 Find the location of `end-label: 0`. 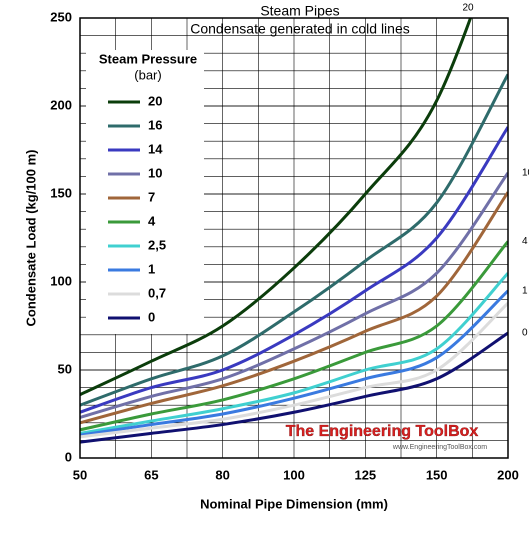

end-label: 0 is located at coordinates (525, 333).